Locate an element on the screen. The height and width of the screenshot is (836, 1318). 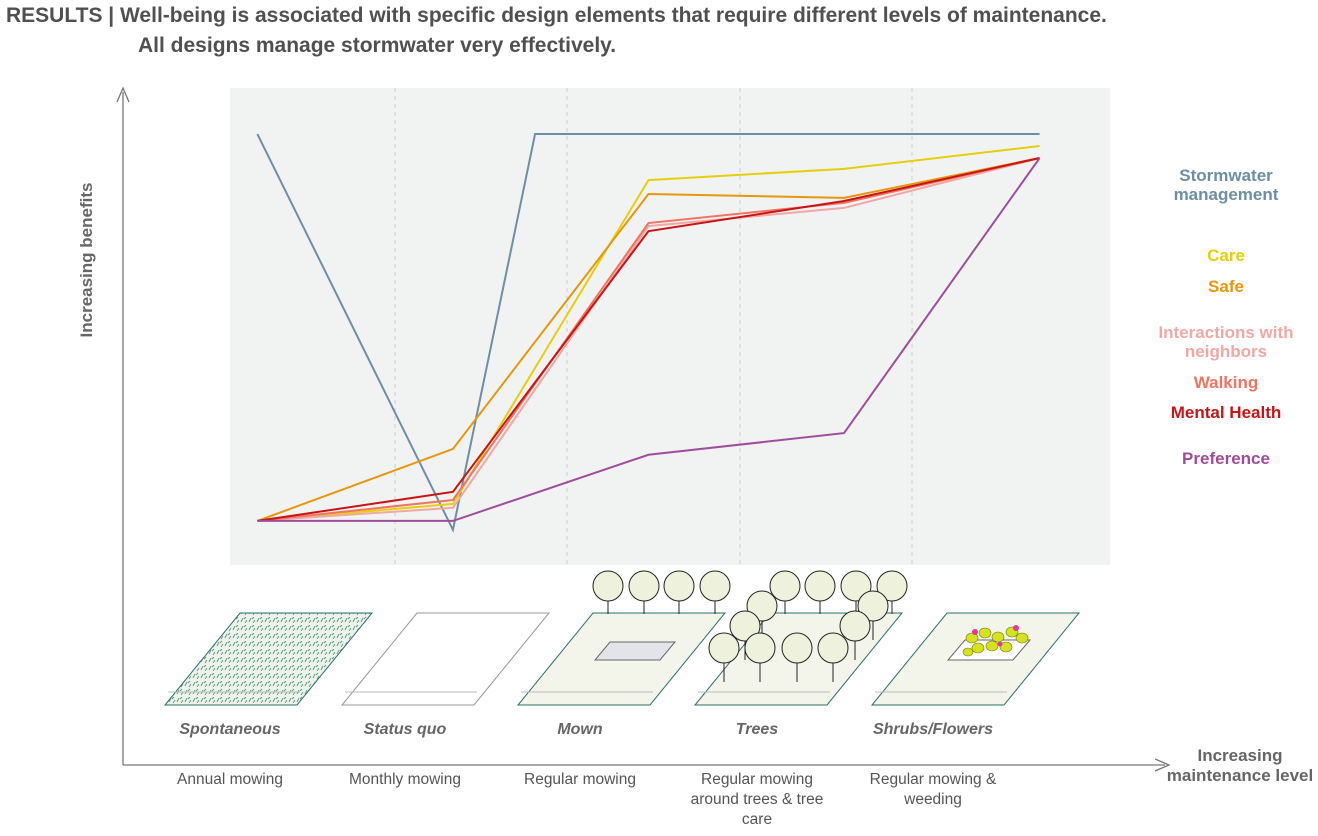
design-label: Trees is located at coordinates (757, 729).